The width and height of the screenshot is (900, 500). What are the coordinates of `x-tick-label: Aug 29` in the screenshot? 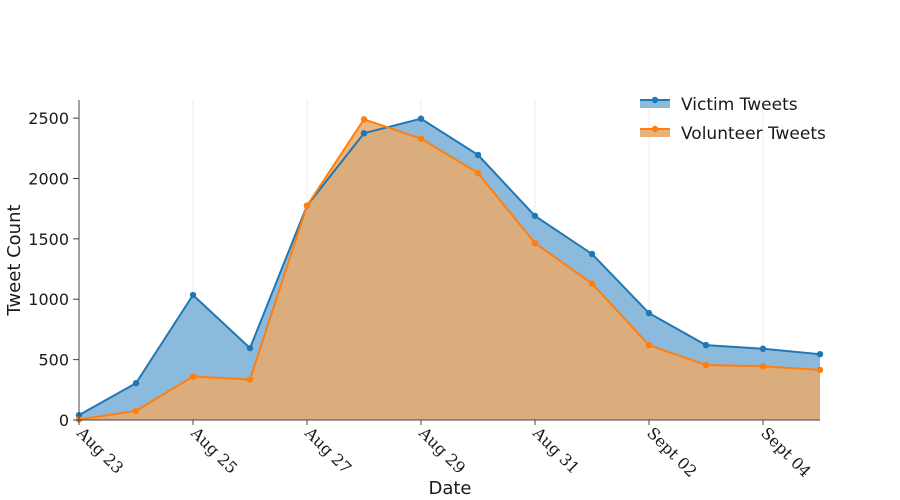 It's located at (441, 450).